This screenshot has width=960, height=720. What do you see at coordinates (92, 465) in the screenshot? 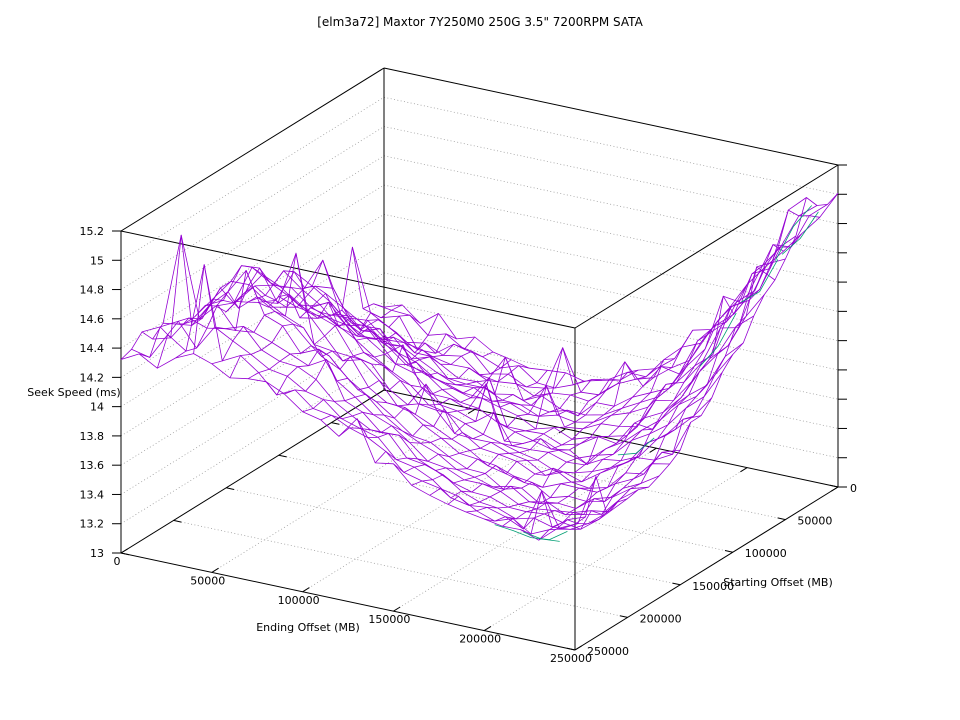
I see `z-tick-label: 13.6` at bounding box center [92, 465].